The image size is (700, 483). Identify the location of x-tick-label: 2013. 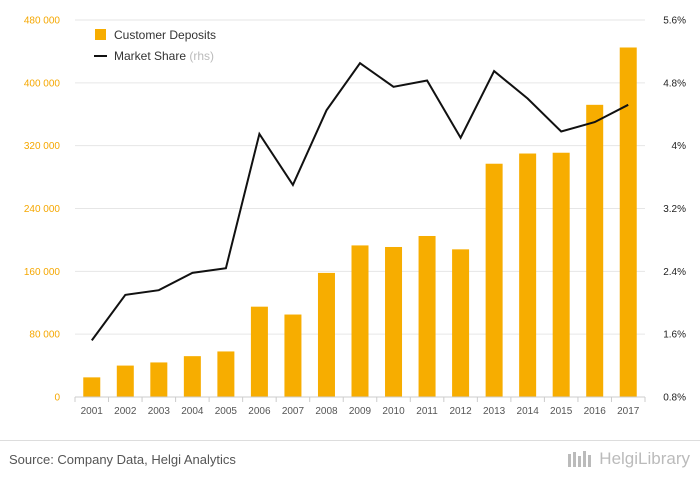
(494, 411).